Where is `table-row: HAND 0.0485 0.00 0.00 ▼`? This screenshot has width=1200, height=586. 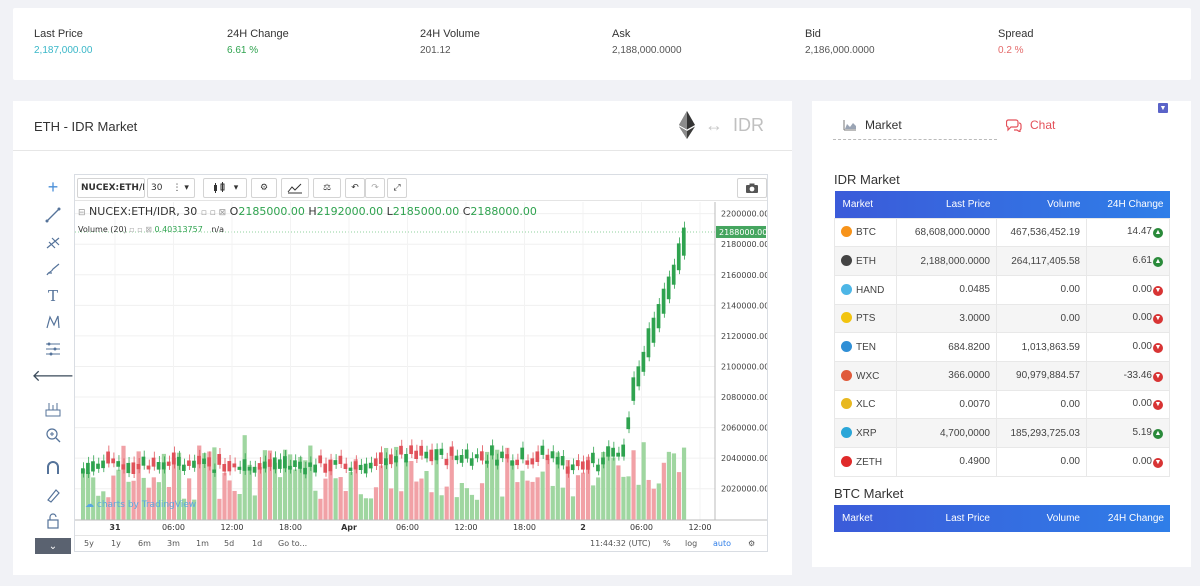
table-row: HAND 0.0485 0.00 0.00 ▼ is located at coordinates (1002, 289).